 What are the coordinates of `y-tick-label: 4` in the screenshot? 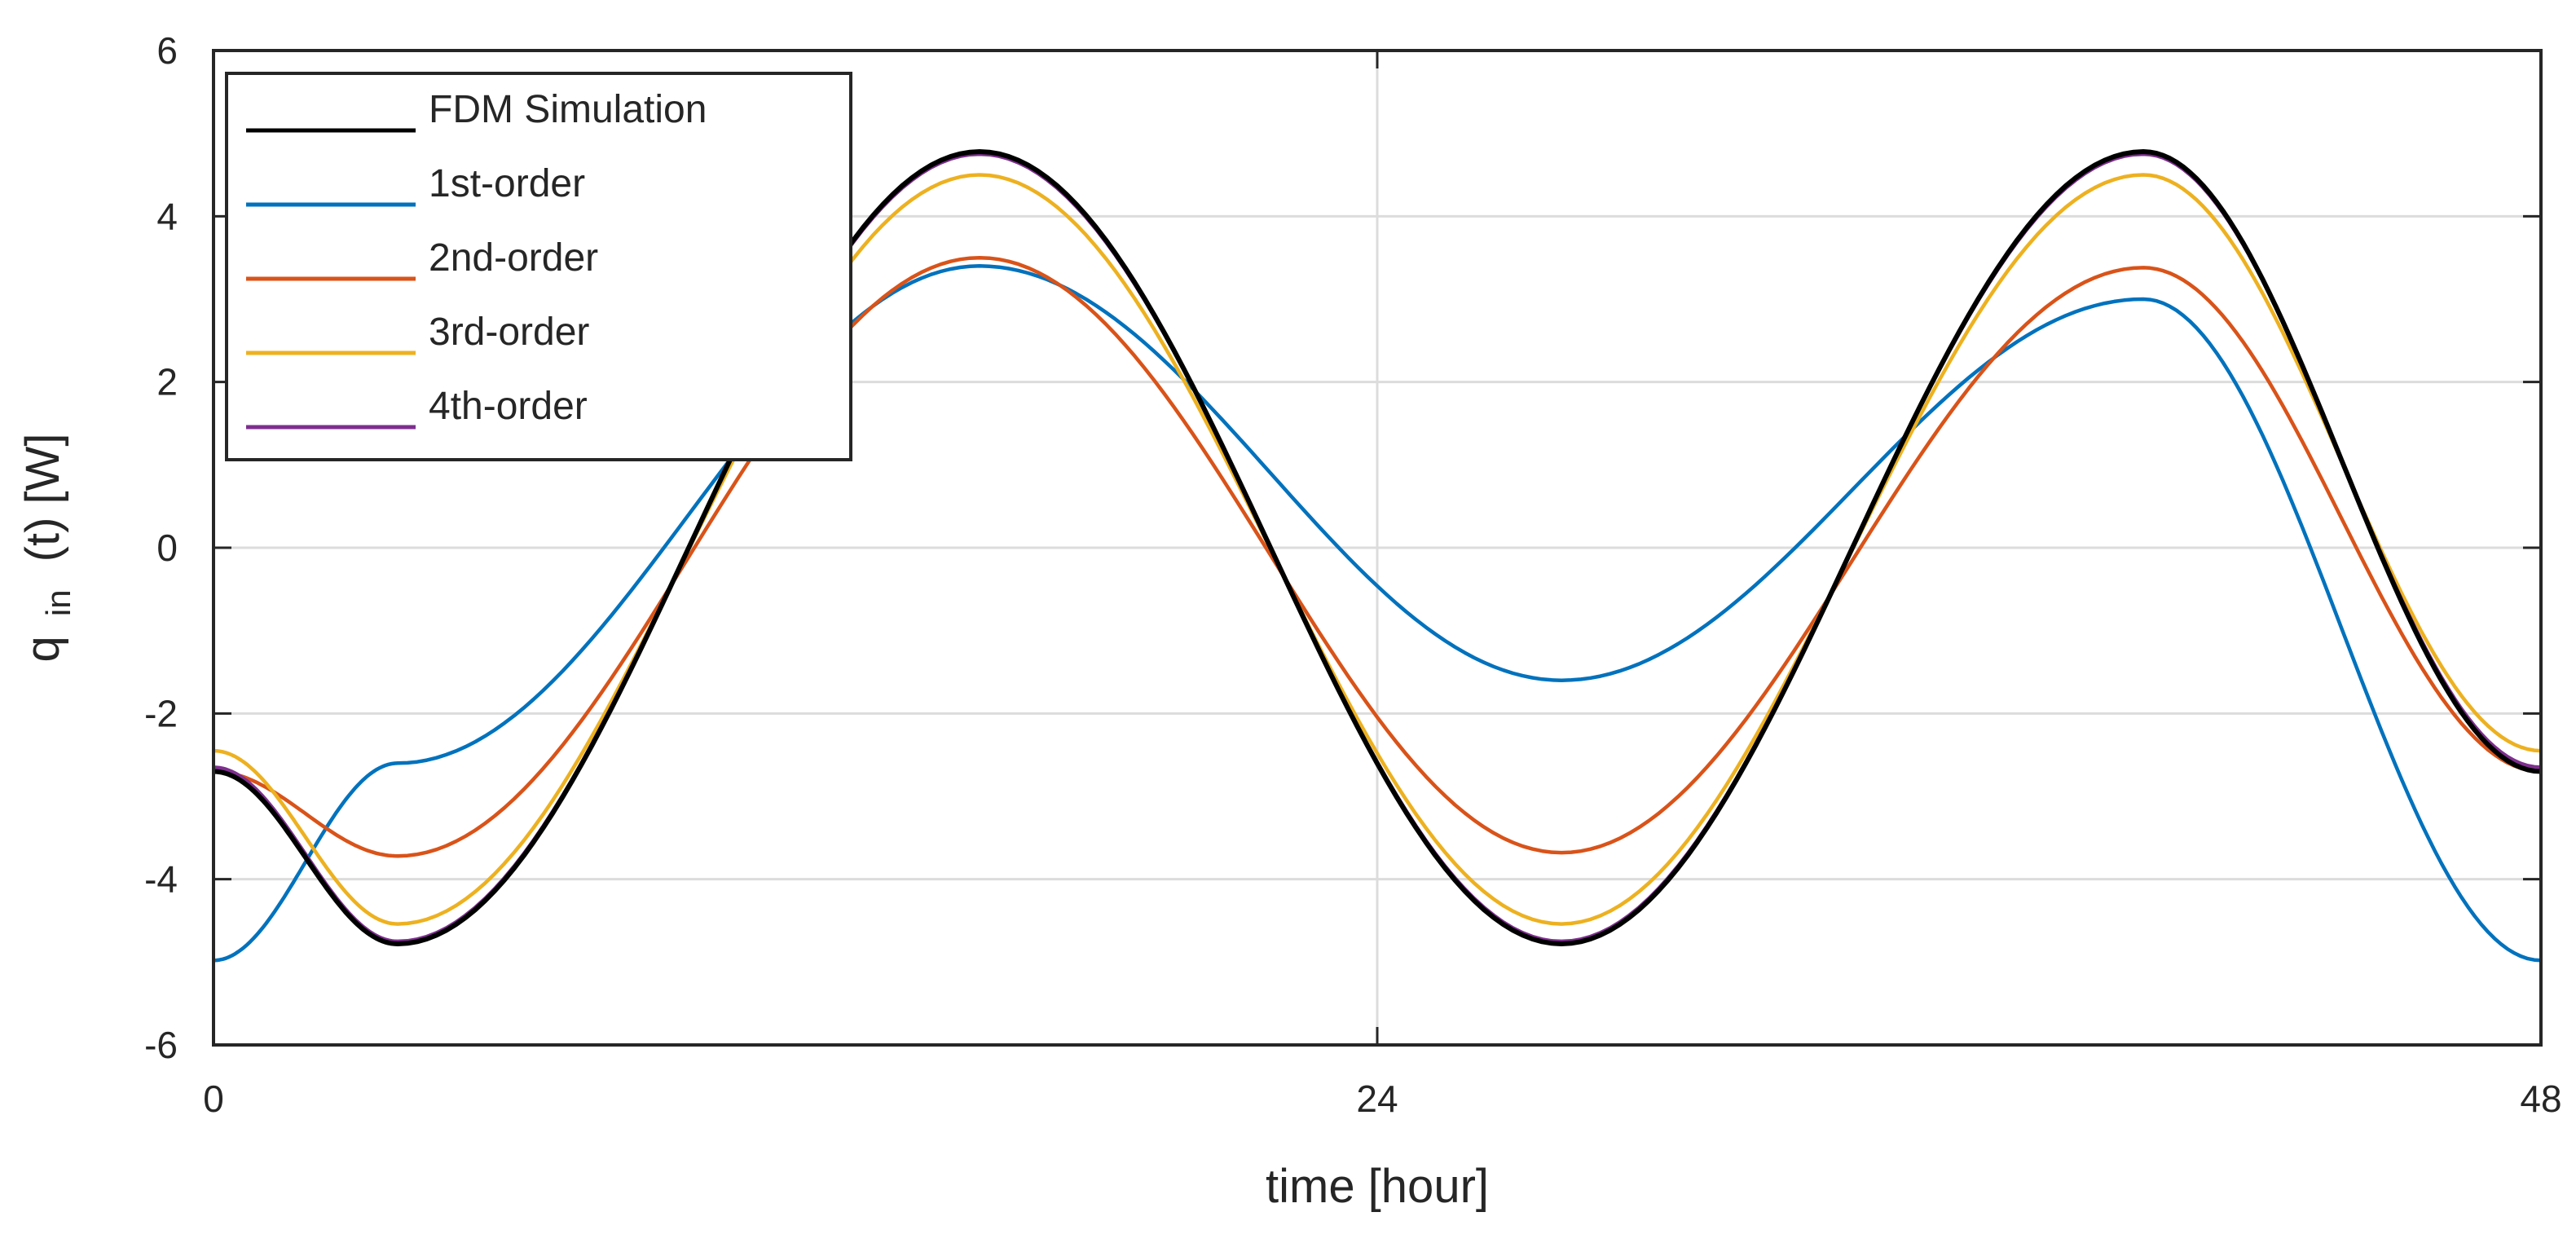 It's located at (167, 216).